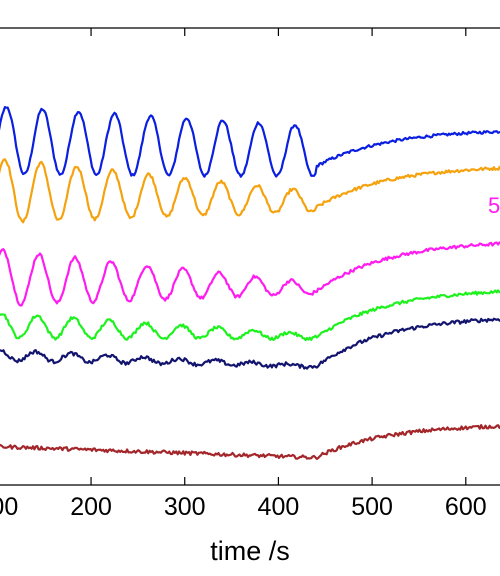  What do you see at coordinates (91, 507) in the screenshot?
I see `x-tick-label: 200` at bounding box center [91, 507].